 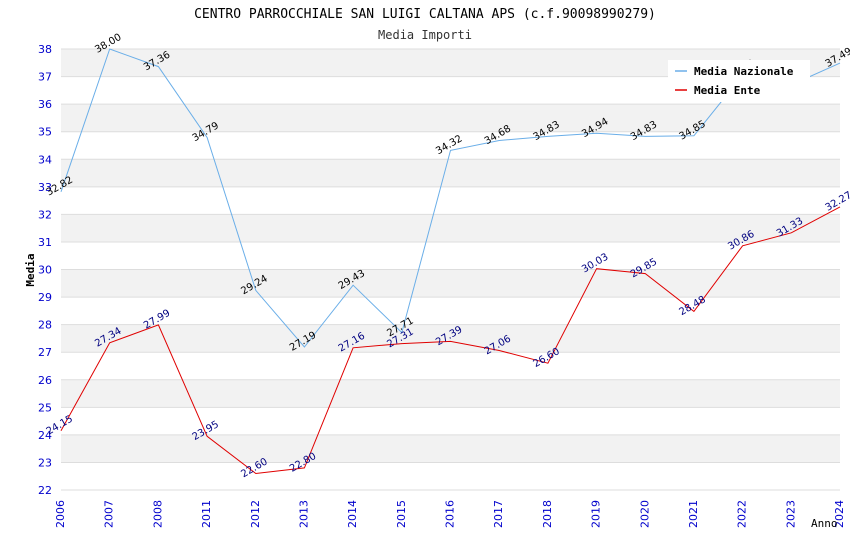 I want to click on y-tick-label: 32, so click(x=45, y=214).